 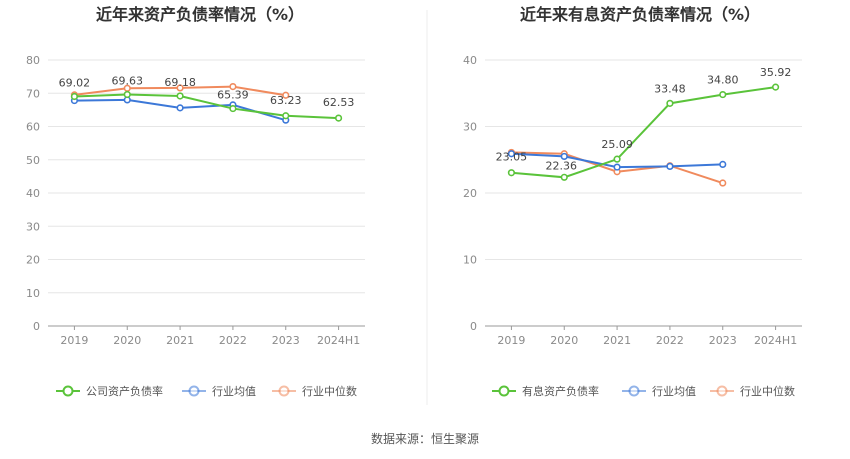 What do you see at coordinates (339, 102) in the screenshot?
I see `data-label: 62.53` at bounding box center [339, 102].